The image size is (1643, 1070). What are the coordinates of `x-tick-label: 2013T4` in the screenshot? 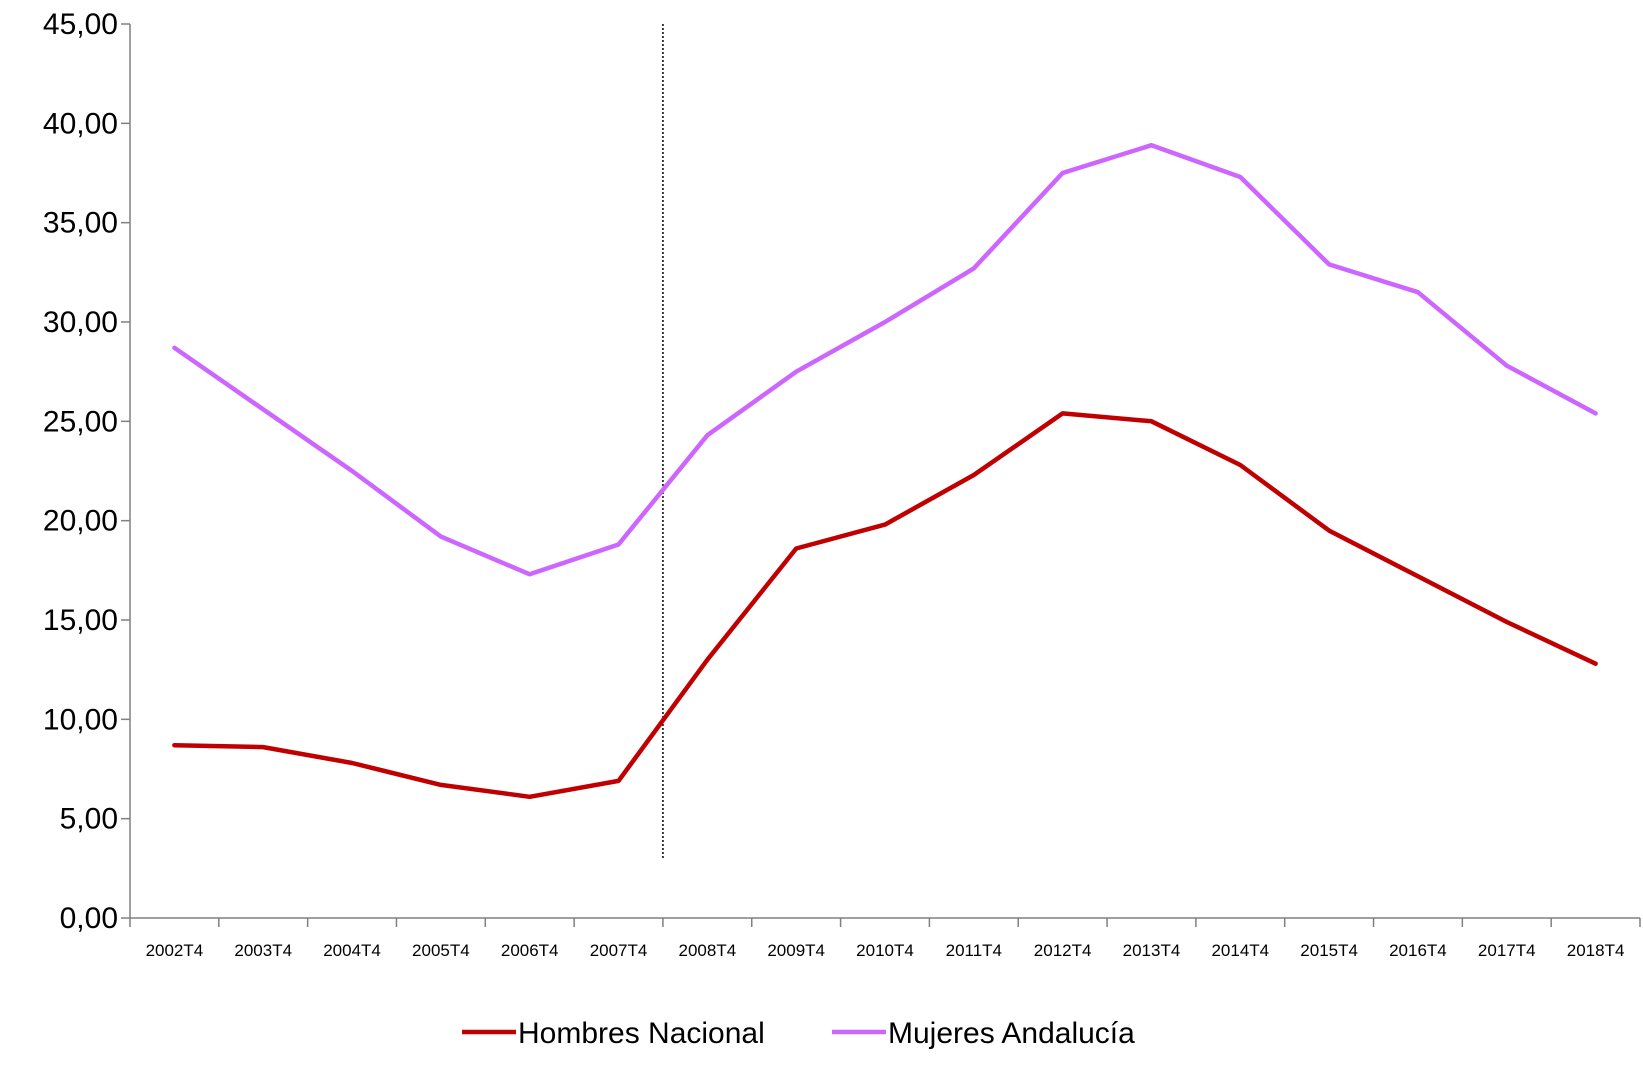 It's located at (1152, 950).